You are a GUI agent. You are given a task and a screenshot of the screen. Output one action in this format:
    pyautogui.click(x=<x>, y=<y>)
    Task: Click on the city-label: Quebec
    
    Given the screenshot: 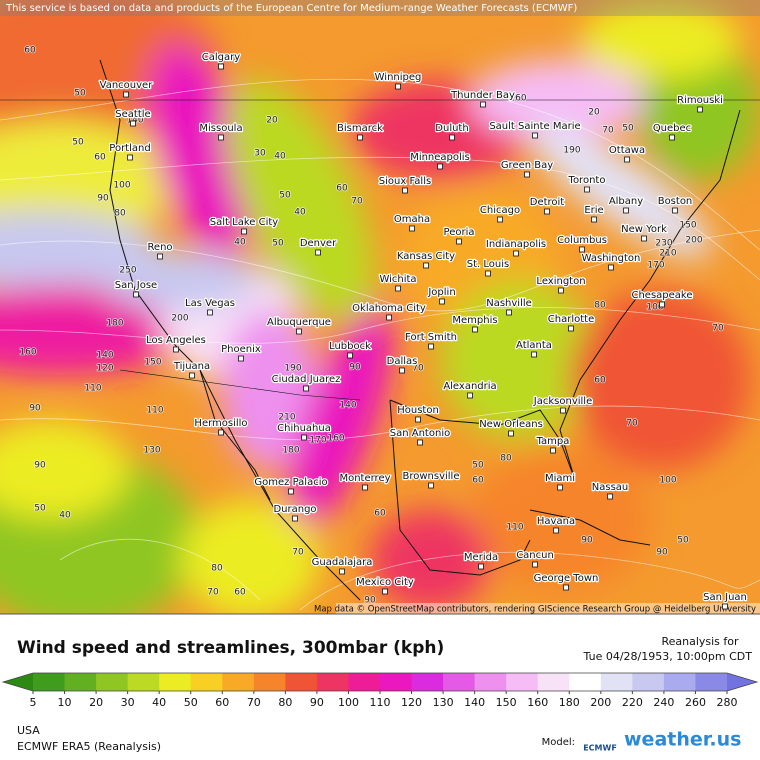 What is the action you would take?
    pyautogui.click(x=672, y=128)
    